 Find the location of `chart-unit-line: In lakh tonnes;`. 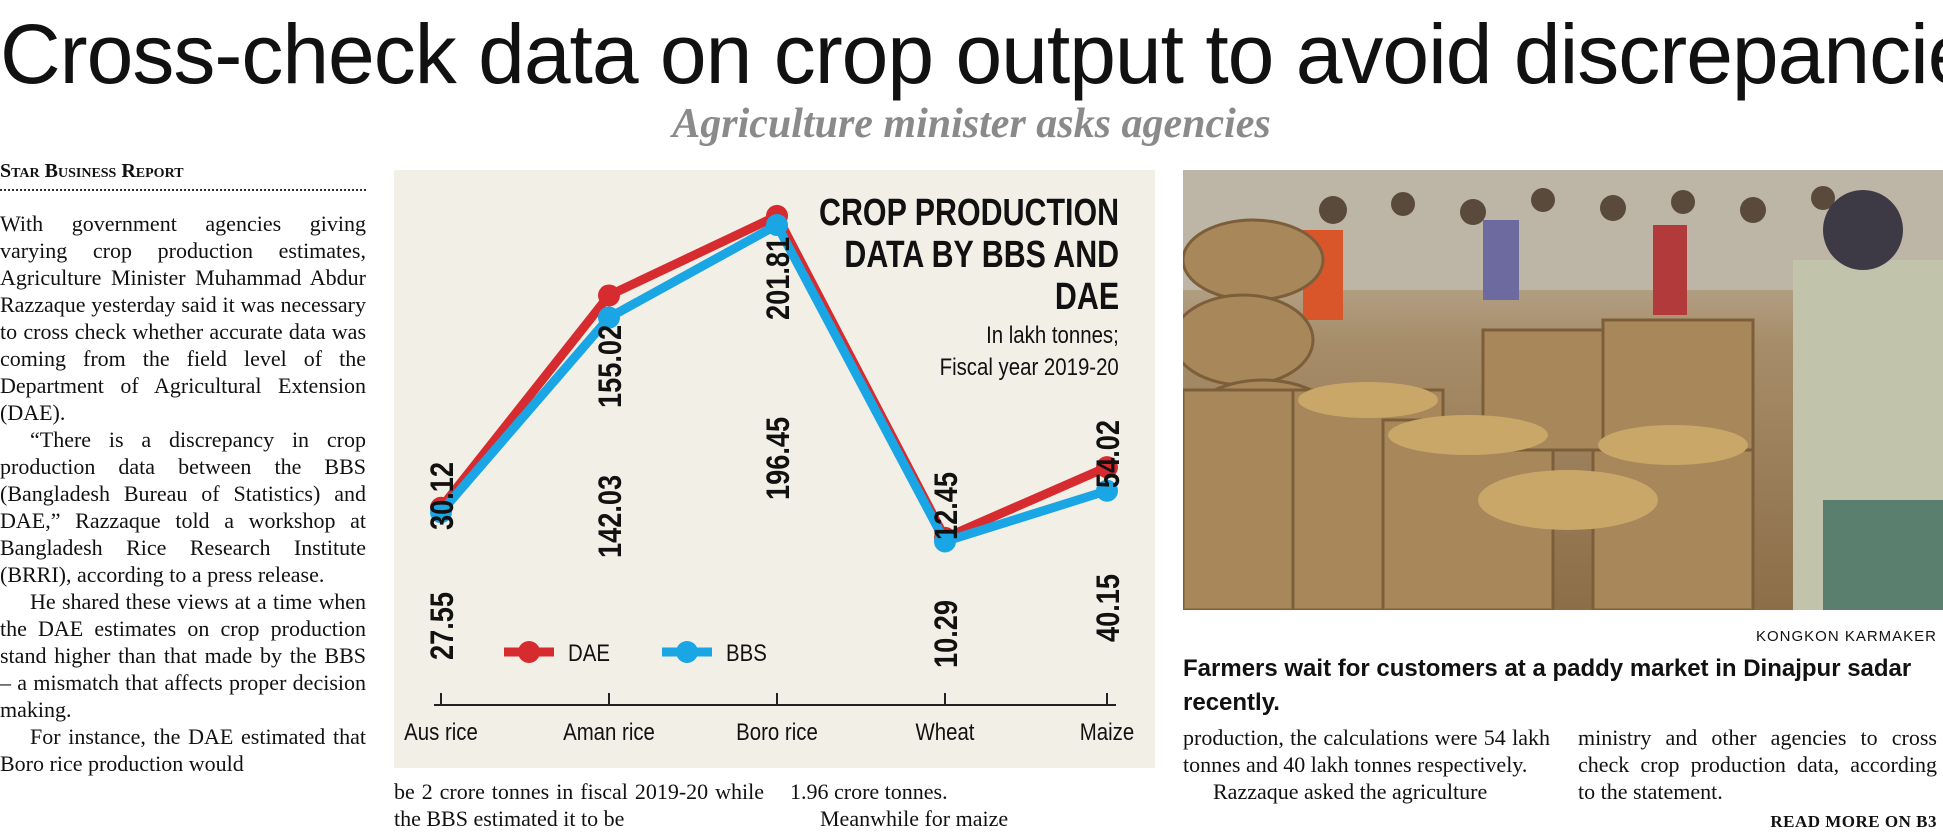

chart-unit-line: In lakh tonnes; is located at coordinates (1052, 335).